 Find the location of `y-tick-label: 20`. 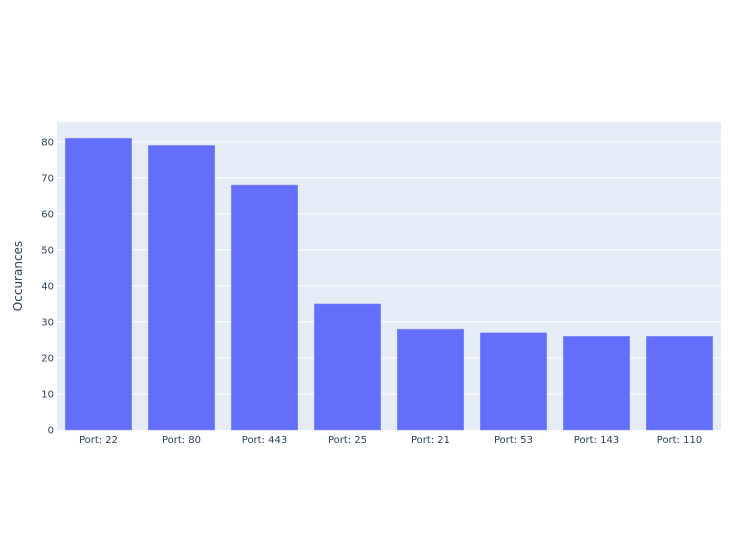

y-tick-label: 20 is located at coordinates (47, 358).